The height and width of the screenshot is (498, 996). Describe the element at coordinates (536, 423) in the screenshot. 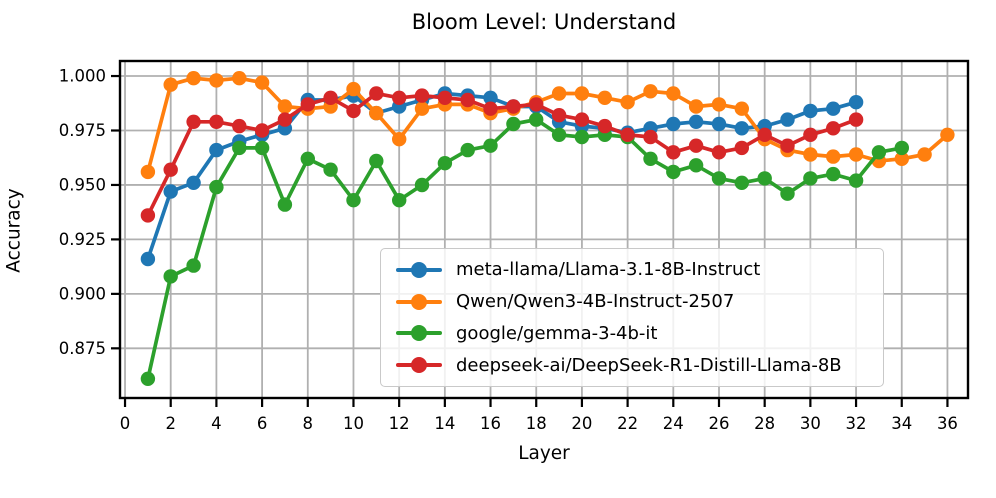

I see `svg-text: 18` at that location.